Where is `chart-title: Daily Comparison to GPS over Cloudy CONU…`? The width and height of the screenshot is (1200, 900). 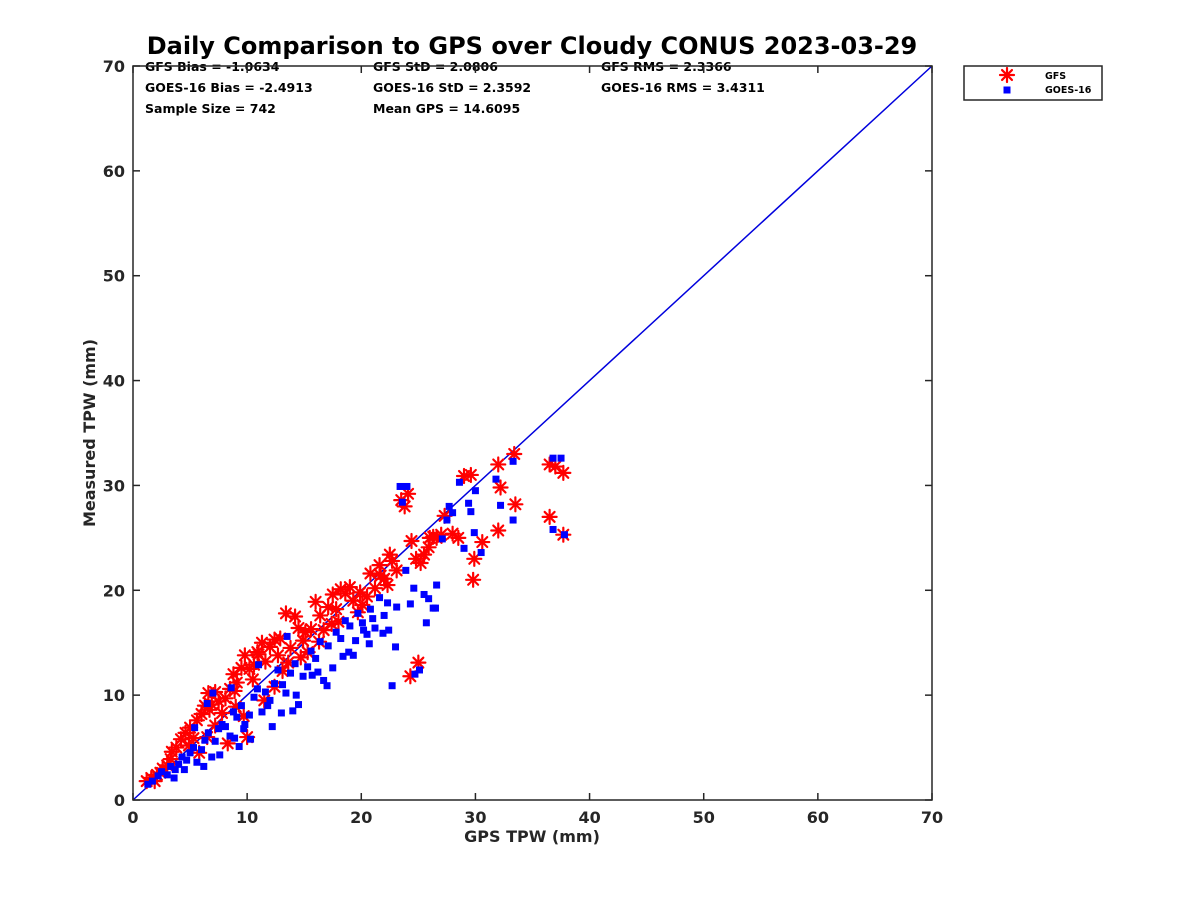 chart-title: Daily Comparison to GPS over Cloudy CONU… is located at coordinates (532, 46).